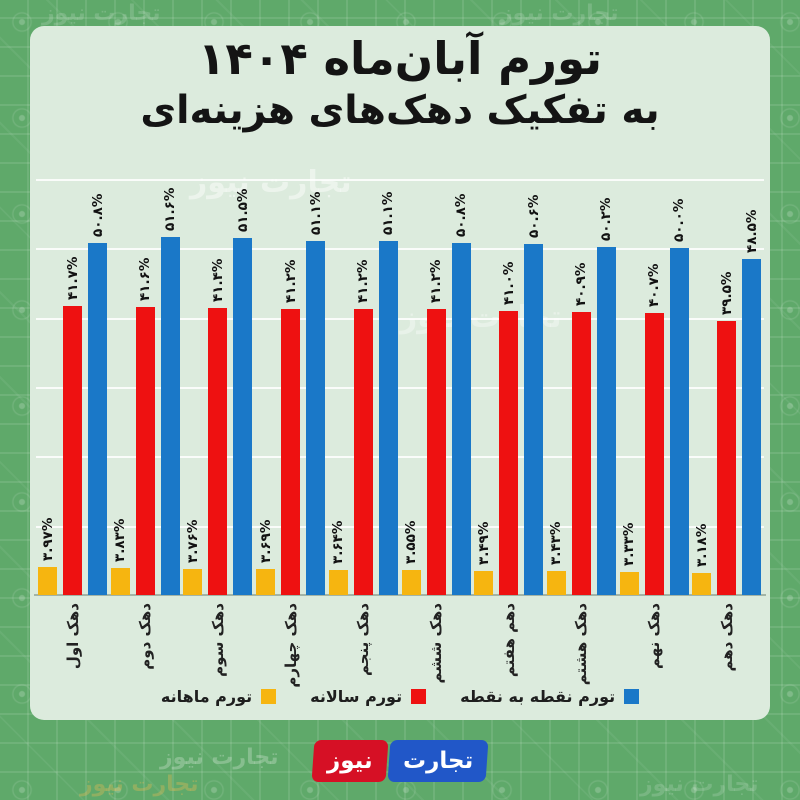  Describe the element at coordinates (170, 209) in the screenshot. I see `bar-value-label-p2p-2: ۵۱.۶%` at that location.